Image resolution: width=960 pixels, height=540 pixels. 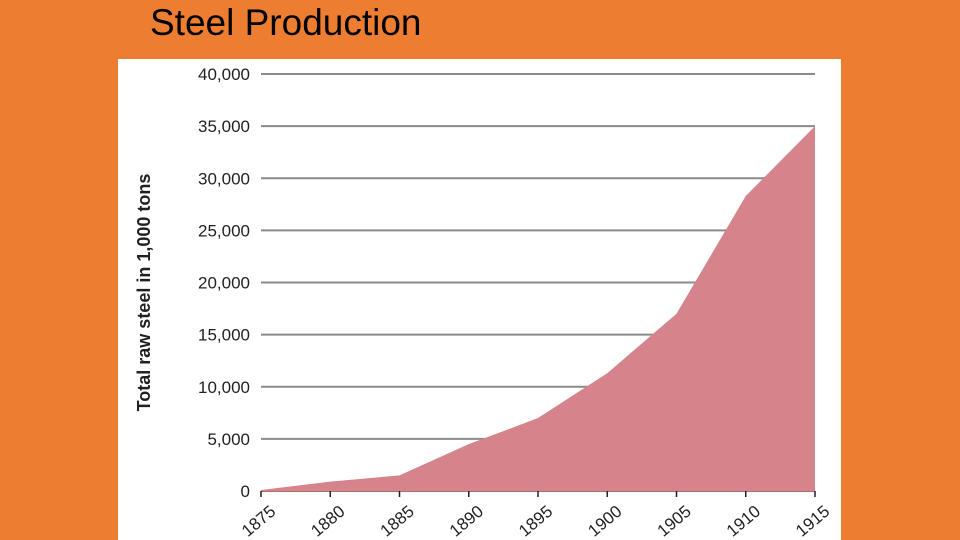 I want to click on y-tick-label: 40,000, so click(x=224, y=74).